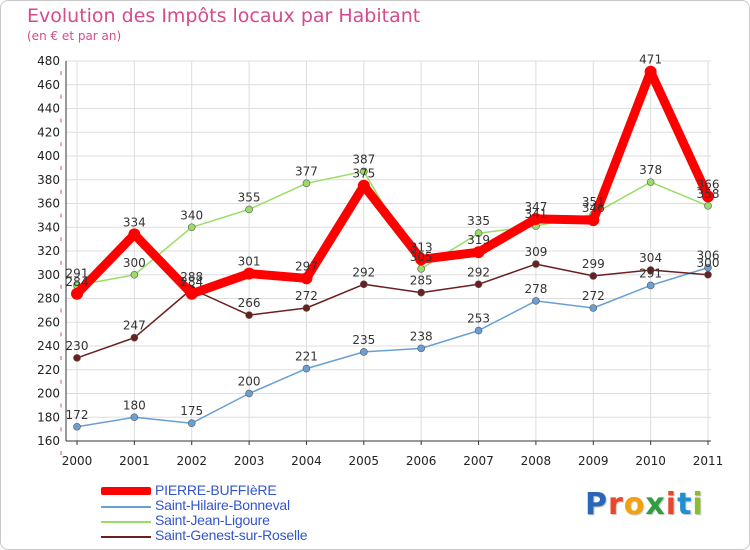 This screenshot has width=750, height=550. Describe the element at coordinates (306, 266) in the screenshot. I see `data-label-pierre-buffiere: 297` at that location.